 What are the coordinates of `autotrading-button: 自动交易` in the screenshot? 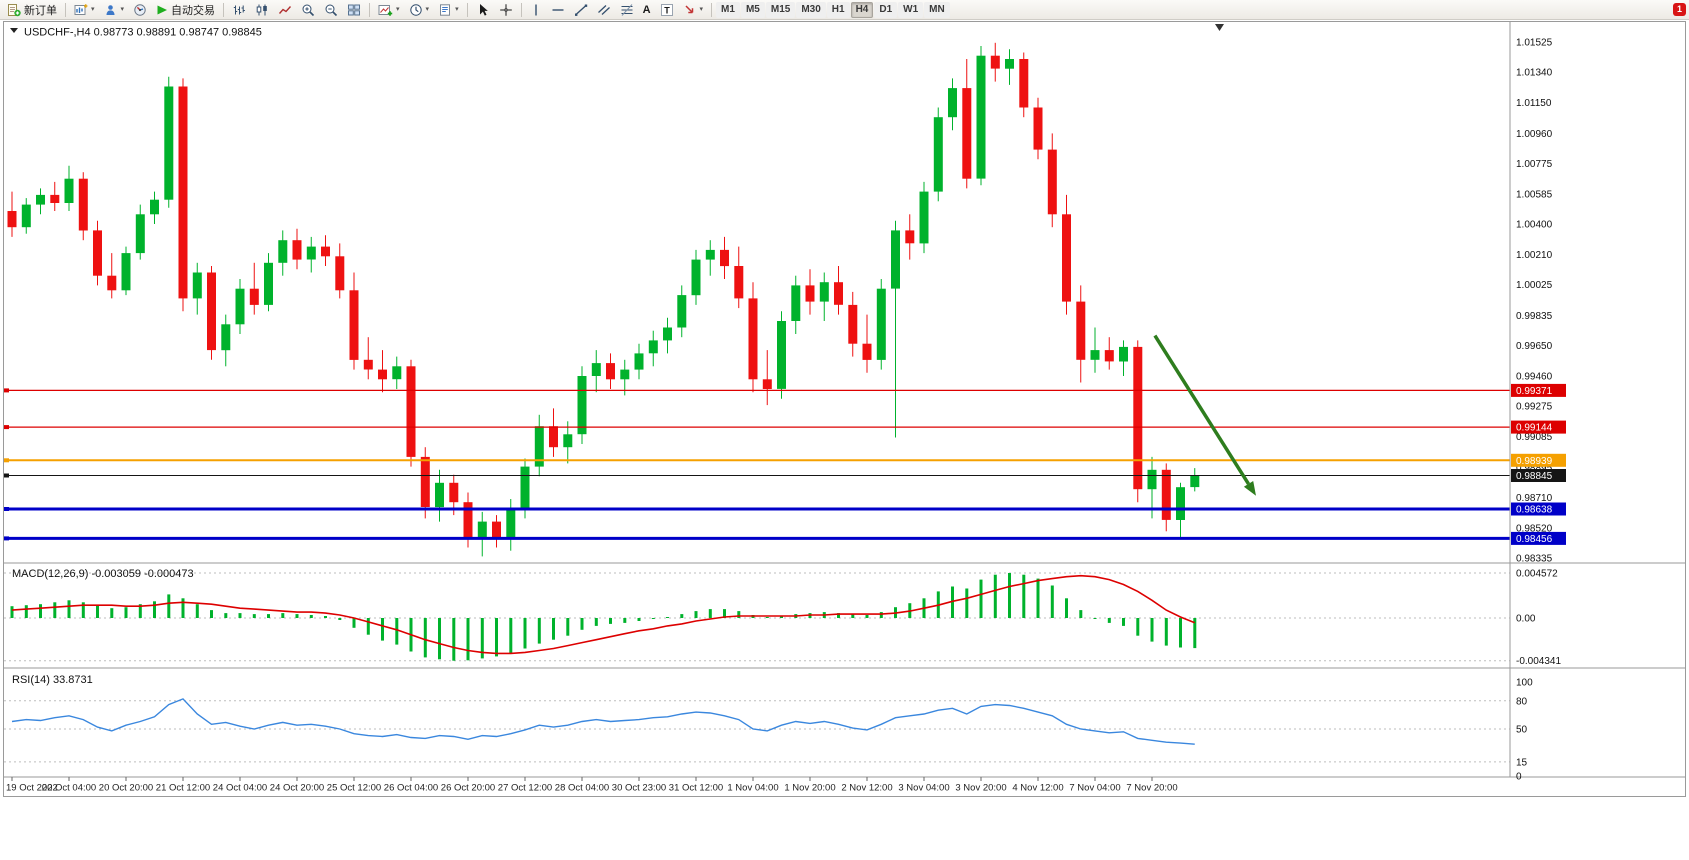 It's located at (185, 9).